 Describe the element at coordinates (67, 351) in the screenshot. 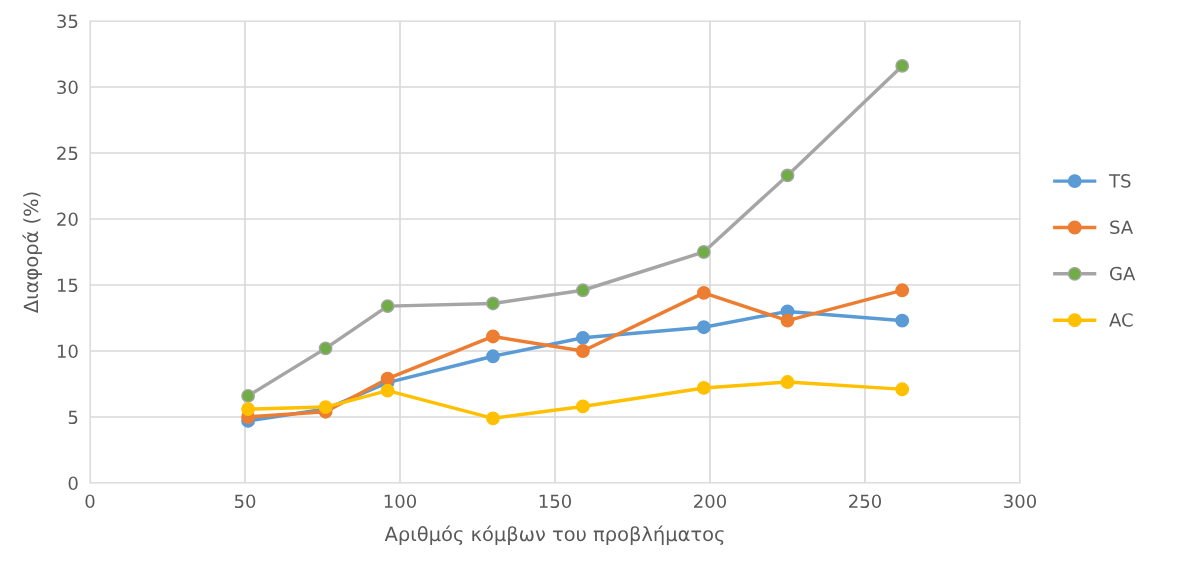

I see `y-tick-label: 10` at that location.